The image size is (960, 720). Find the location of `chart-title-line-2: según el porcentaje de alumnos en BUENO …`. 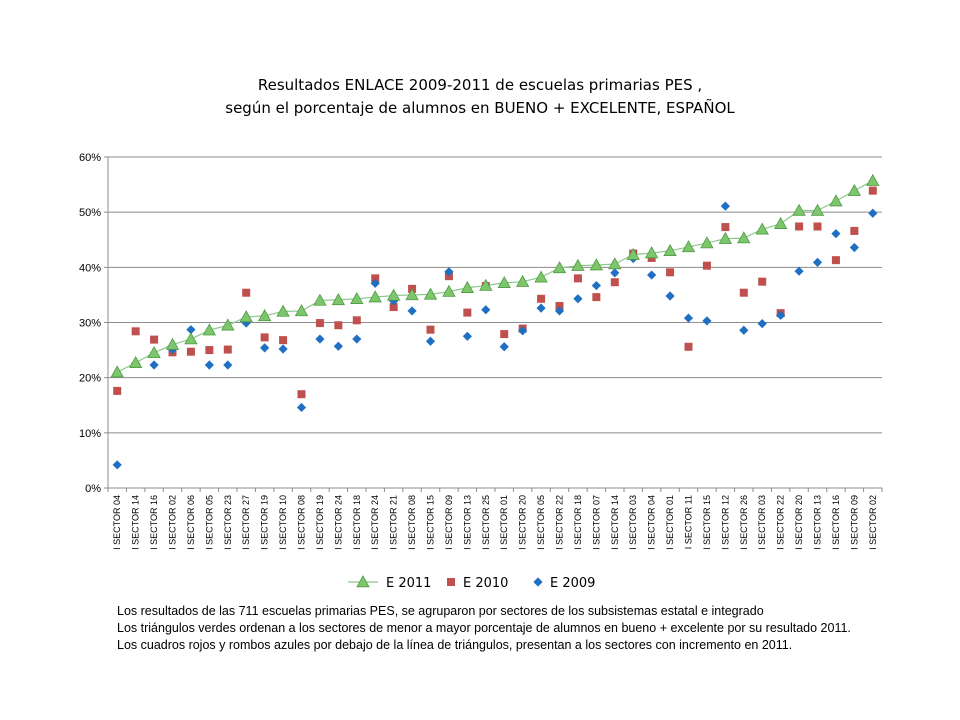

chart-title-line-2: según el porcentaje de alumnos en BUENO … is located at coordinates (480, 108).